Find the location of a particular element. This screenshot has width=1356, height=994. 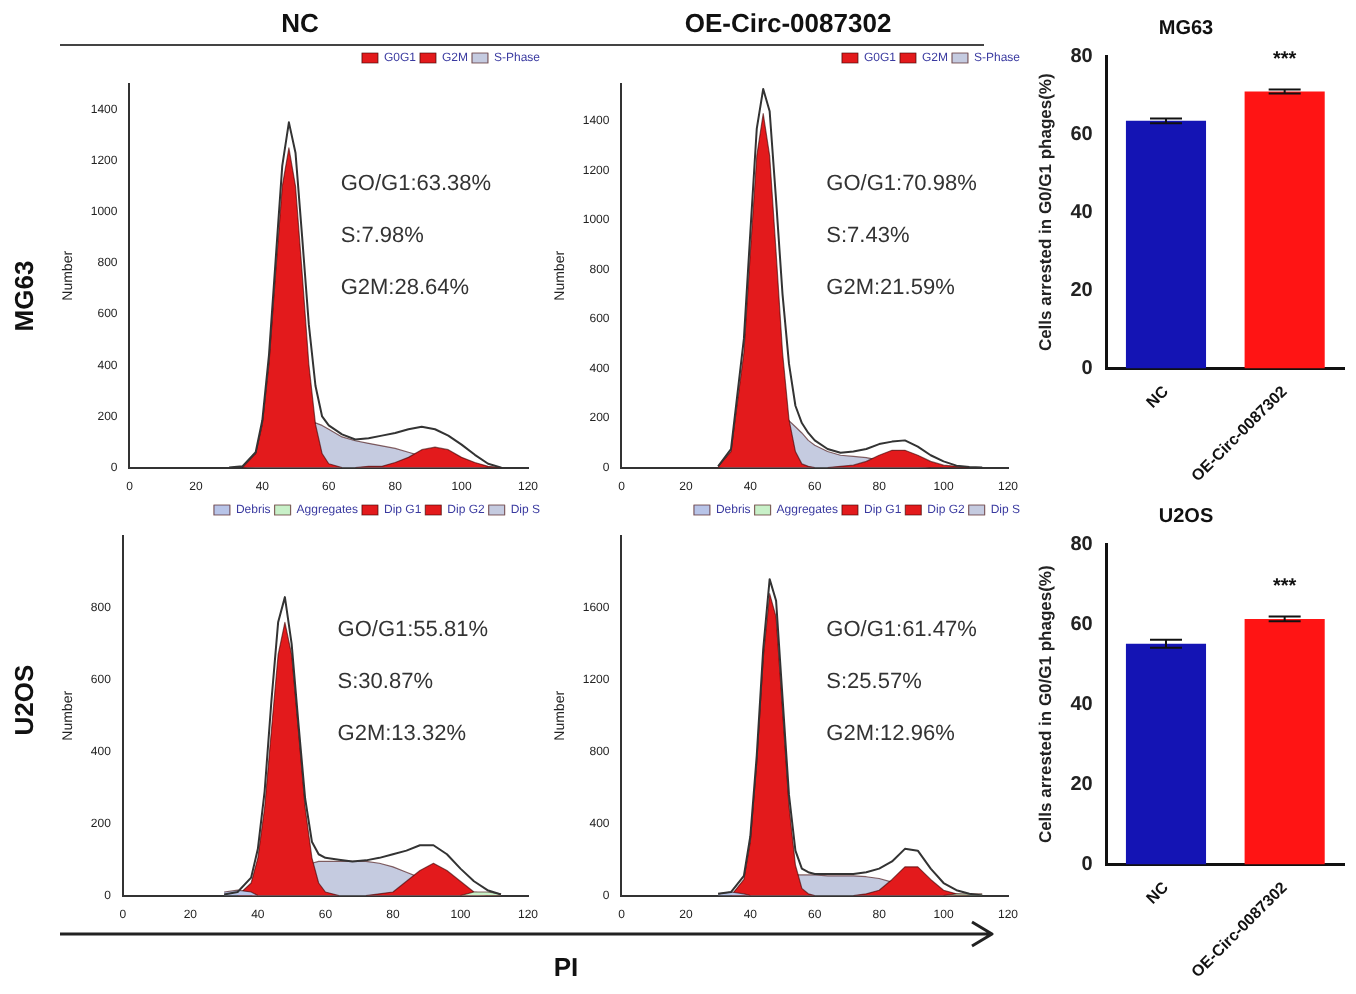

annotation: GO/G1:63.38% is located at coordinates (416, 183).